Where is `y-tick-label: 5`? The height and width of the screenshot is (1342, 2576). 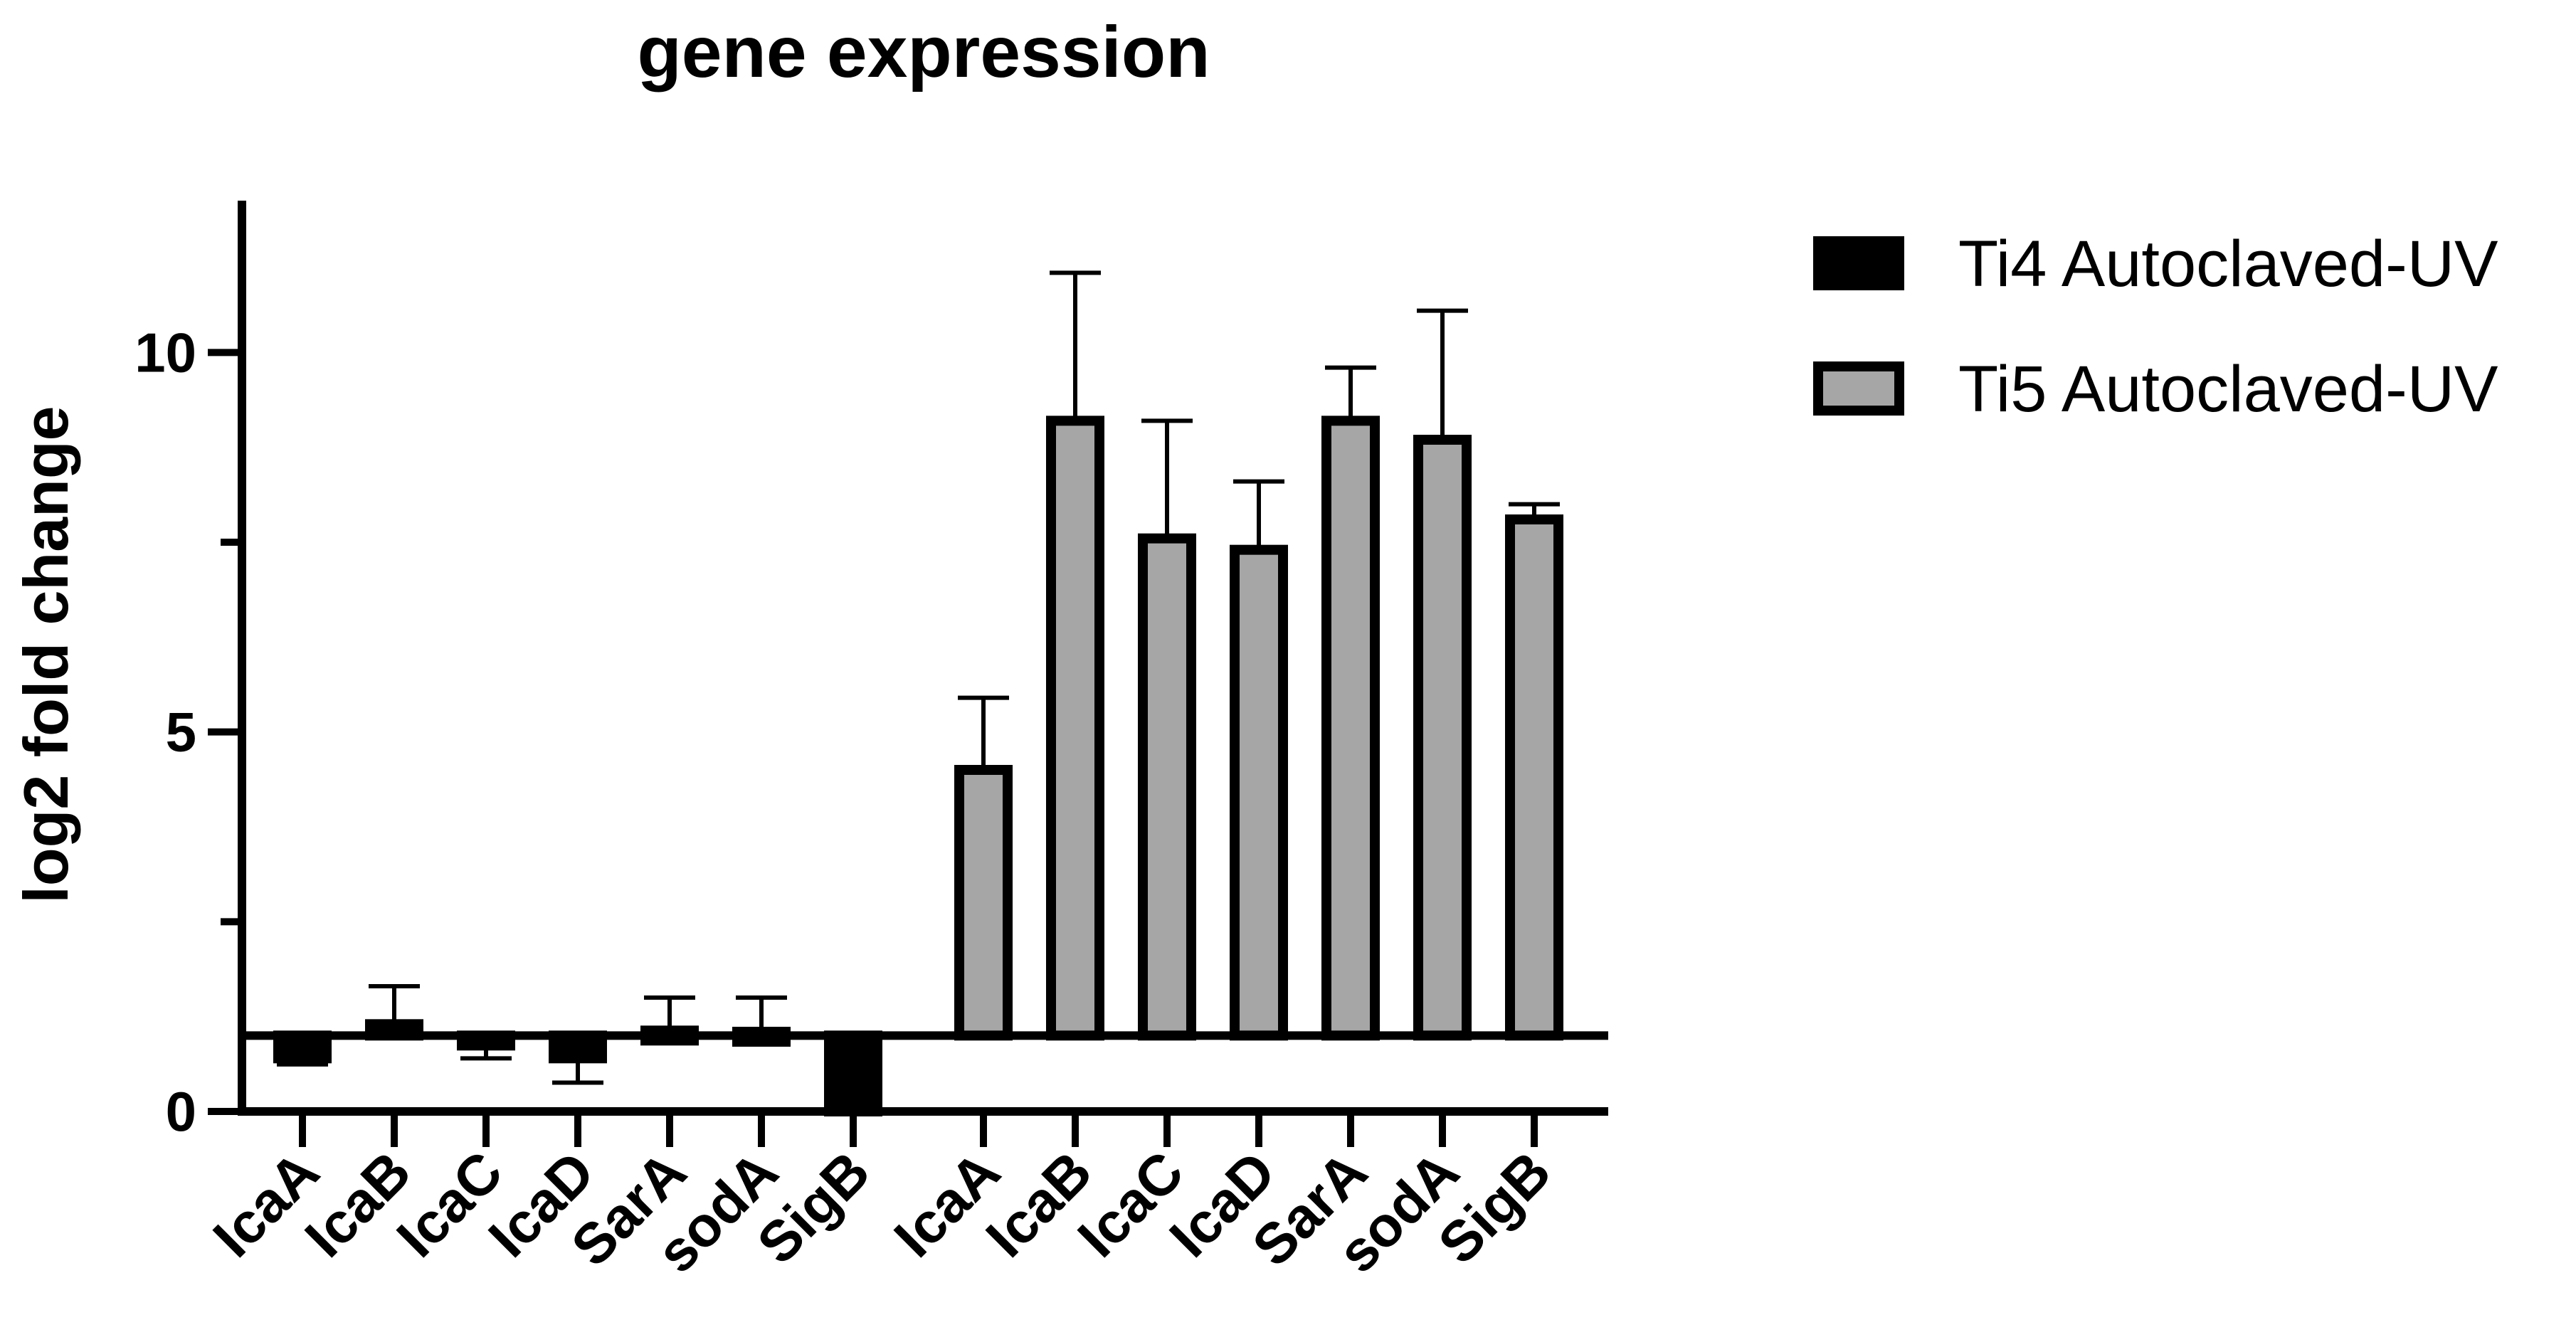
y-tick-label: 5 is located at coordinates (181, 732).